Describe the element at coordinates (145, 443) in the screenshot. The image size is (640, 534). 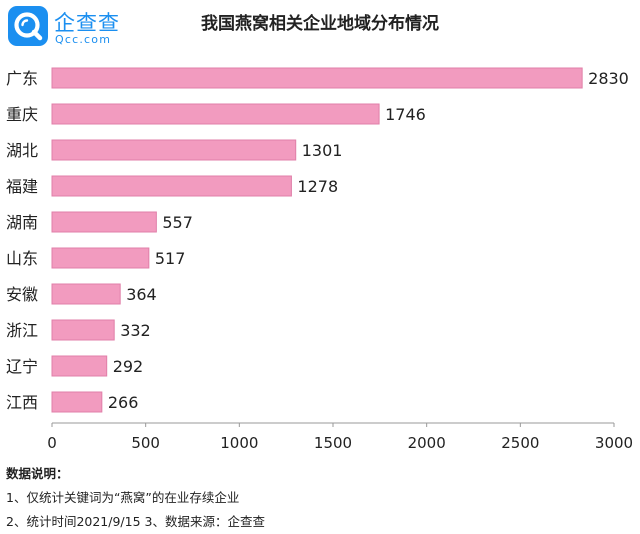
I see `x-tick-label-2: 500` at that location.